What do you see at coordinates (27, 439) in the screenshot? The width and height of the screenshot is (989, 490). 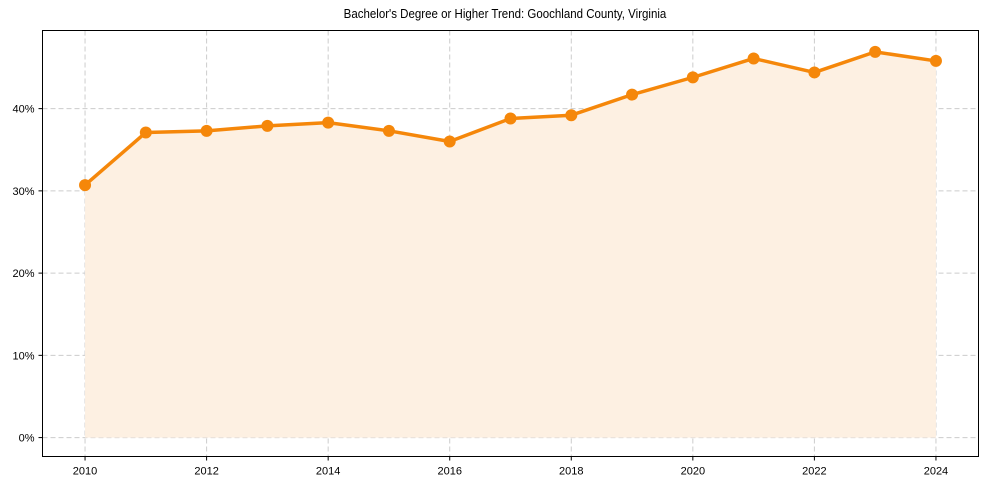 I see `y-tick-label: 0%` at bounding box center [27, 439].